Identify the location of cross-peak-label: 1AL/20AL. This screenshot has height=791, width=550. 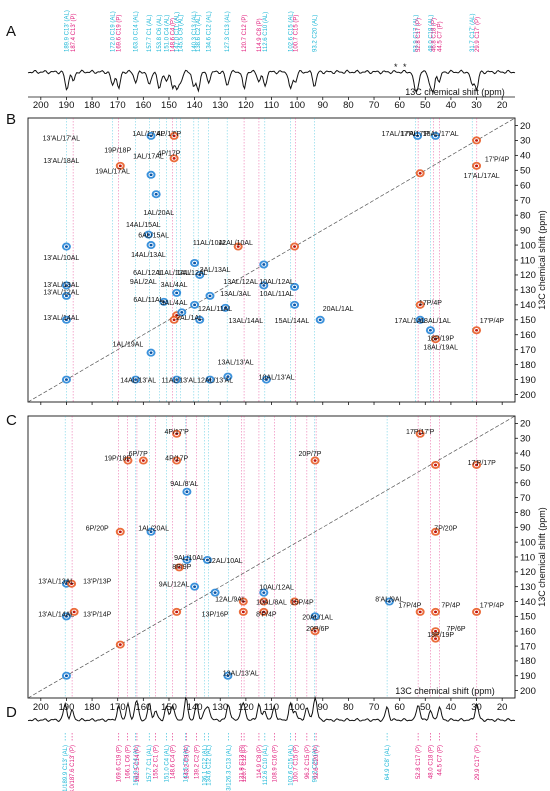
(158, 213).